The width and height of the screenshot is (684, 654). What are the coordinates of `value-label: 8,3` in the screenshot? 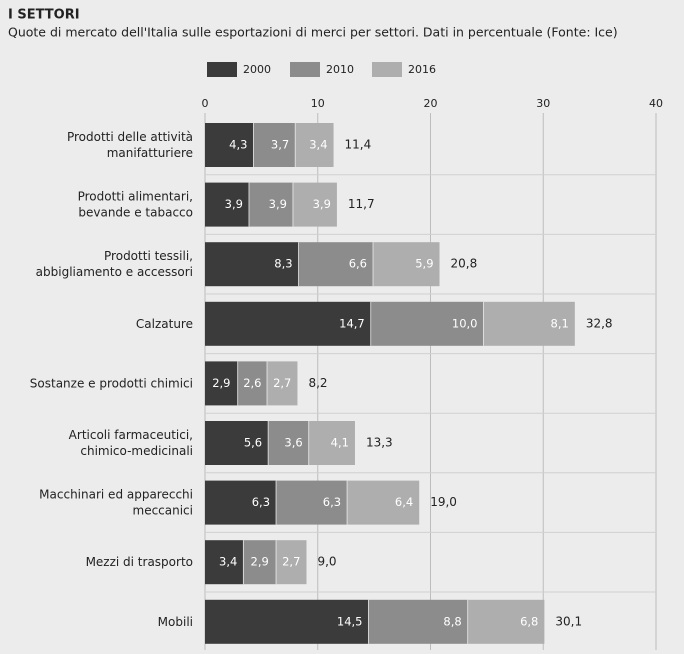 It's located at (283, 264).